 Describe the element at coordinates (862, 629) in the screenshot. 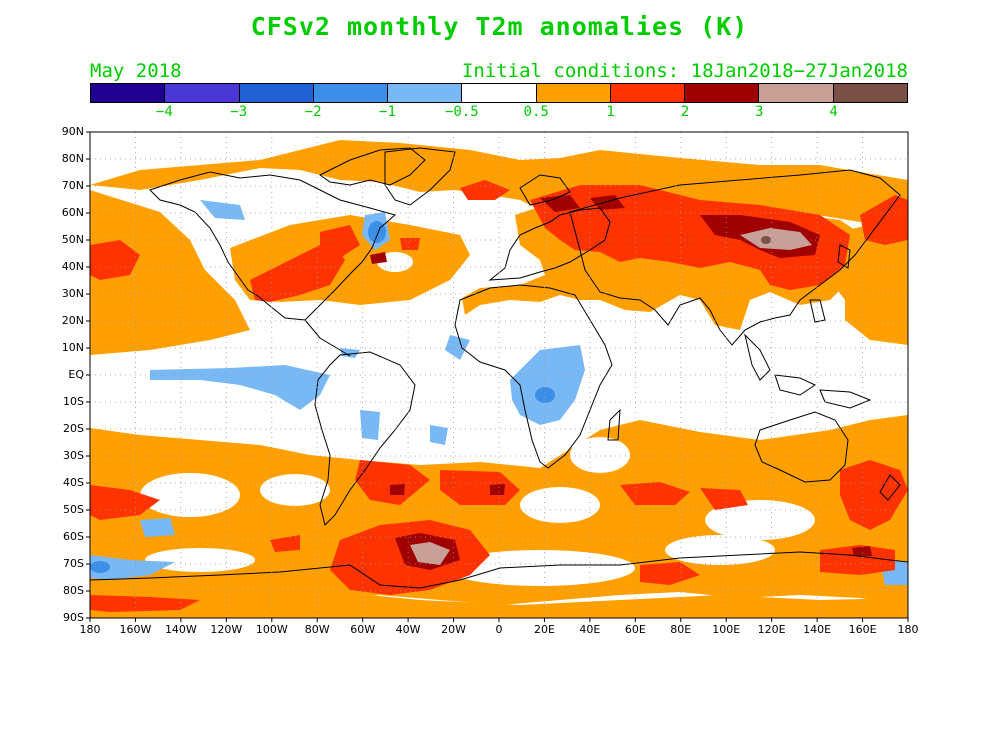

I see `longitude-label: 160E` at that location.